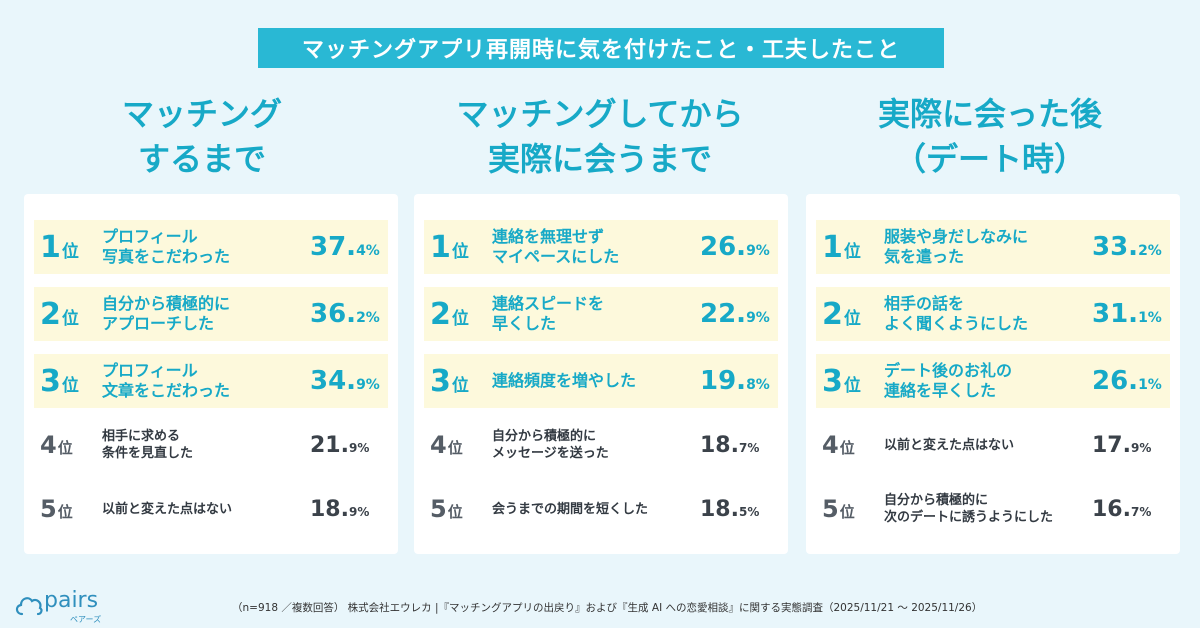 Image resolution: width=1200 pixels, height=628 pixels. Describe the element at coordinates (211, 445) in the screenshot. I see `ranking-row-4: 4位 相手に求める 条件を見直した 21.9%` at that location.